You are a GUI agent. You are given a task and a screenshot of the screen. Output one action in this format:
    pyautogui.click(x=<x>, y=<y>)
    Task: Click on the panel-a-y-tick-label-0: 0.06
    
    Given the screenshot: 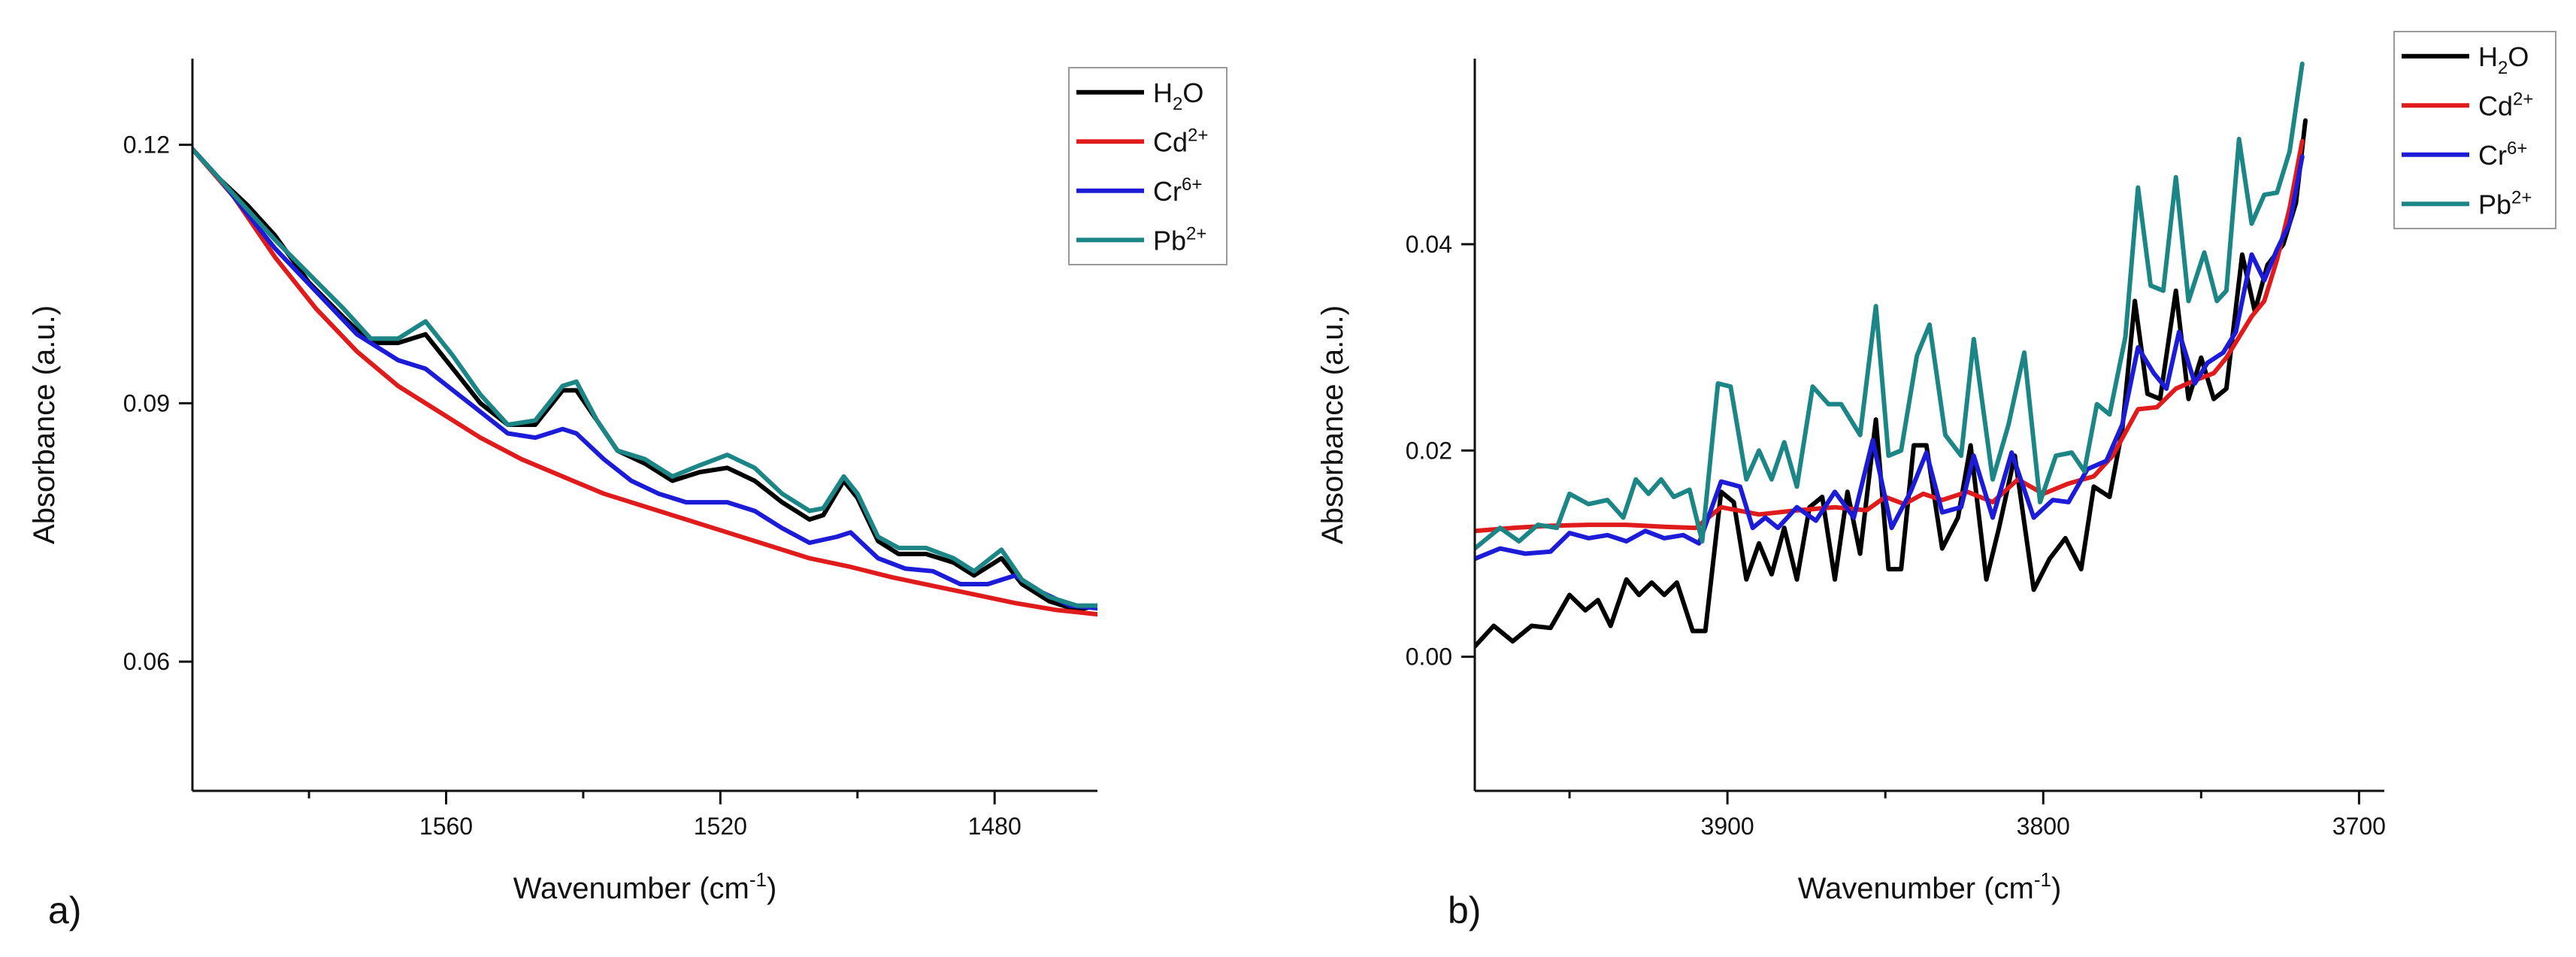 What is the action you would take?
    pyautogui.click(x=146, y=661)
    